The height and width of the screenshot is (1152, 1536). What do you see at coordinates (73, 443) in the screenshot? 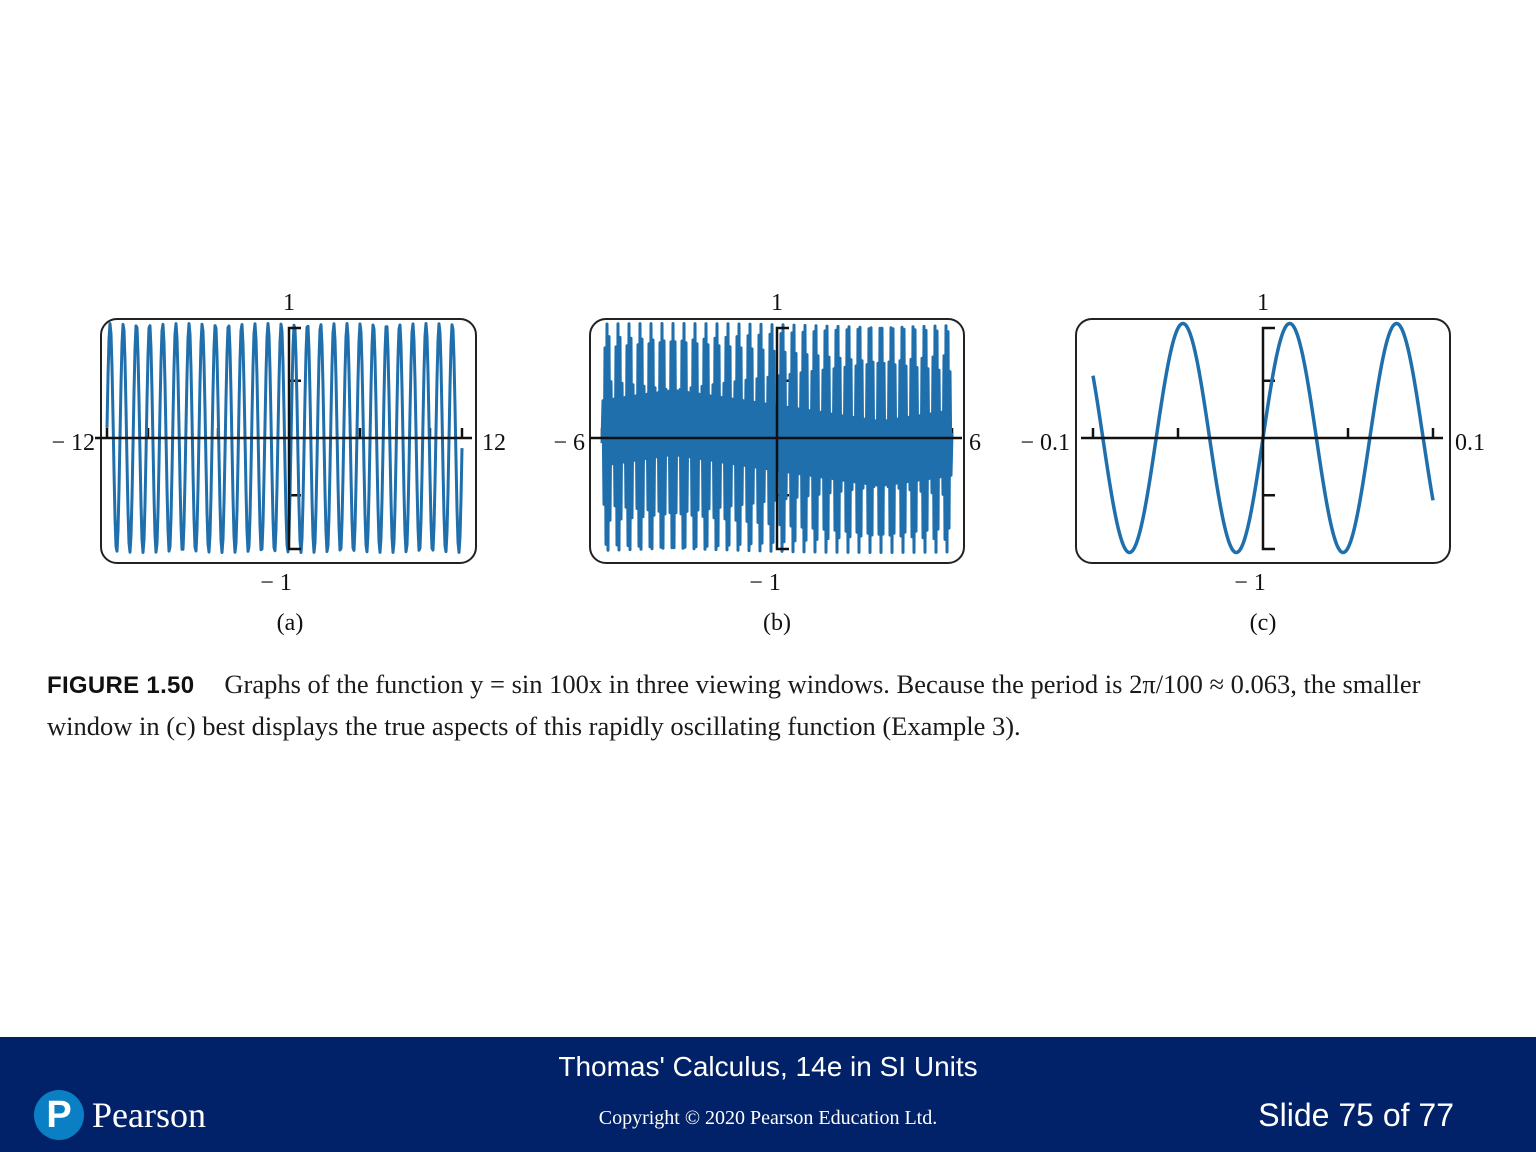
I see `panel-a-x-min-label: − 12` at bounding box center [73, 443].